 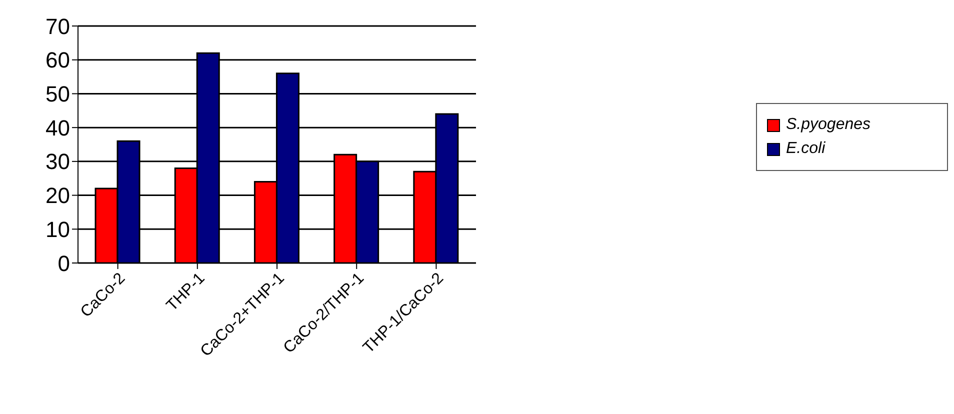 What do you see at coordinates (806, 149) in the screenshot?
I see `legend-label: E.coli` at bounding box center [806, 149].